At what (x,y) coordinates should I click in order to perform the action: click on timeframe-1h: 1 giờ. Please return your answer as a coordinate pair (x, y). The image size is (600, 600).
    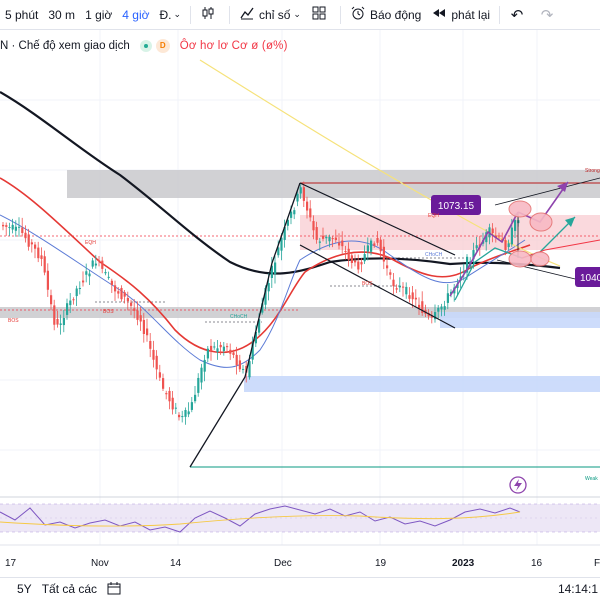
    Looking at the image, I should click on (99, 14).